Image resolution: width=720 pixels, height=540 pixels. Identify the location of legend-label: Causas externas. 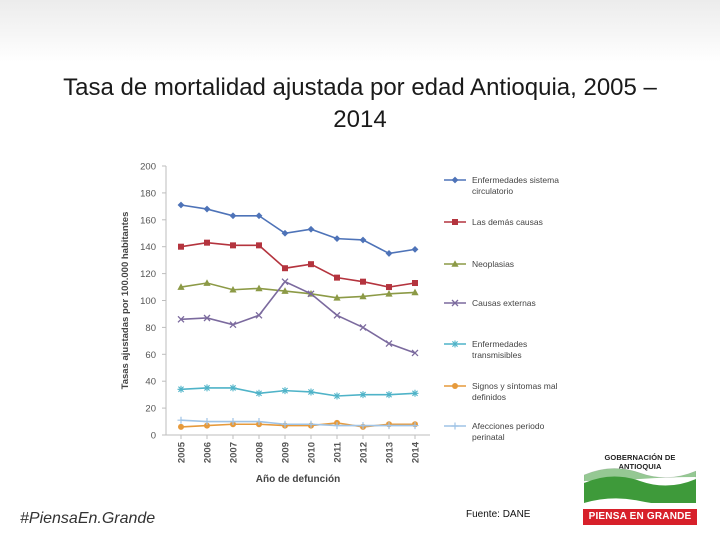
(504, 303).